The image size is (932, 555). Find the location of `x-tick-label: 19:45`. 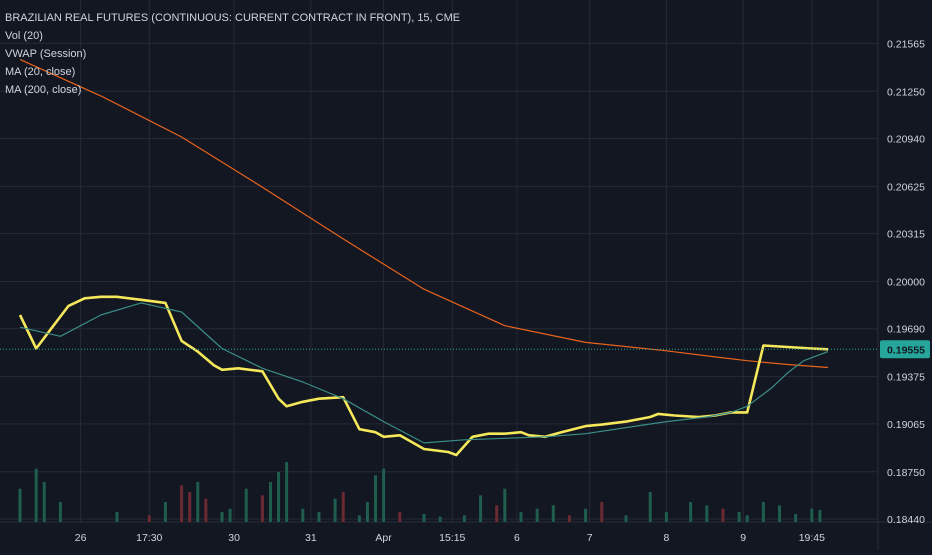

x-tick-label: 19:45 is located at coordinates (812, 538).